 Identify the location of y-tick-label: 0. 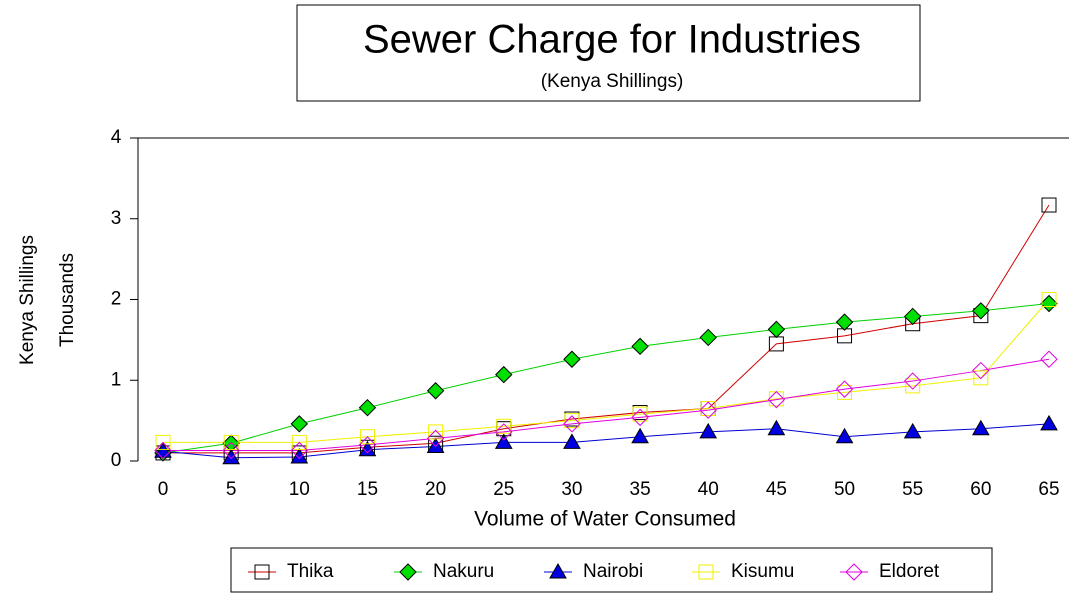
(116, 460).